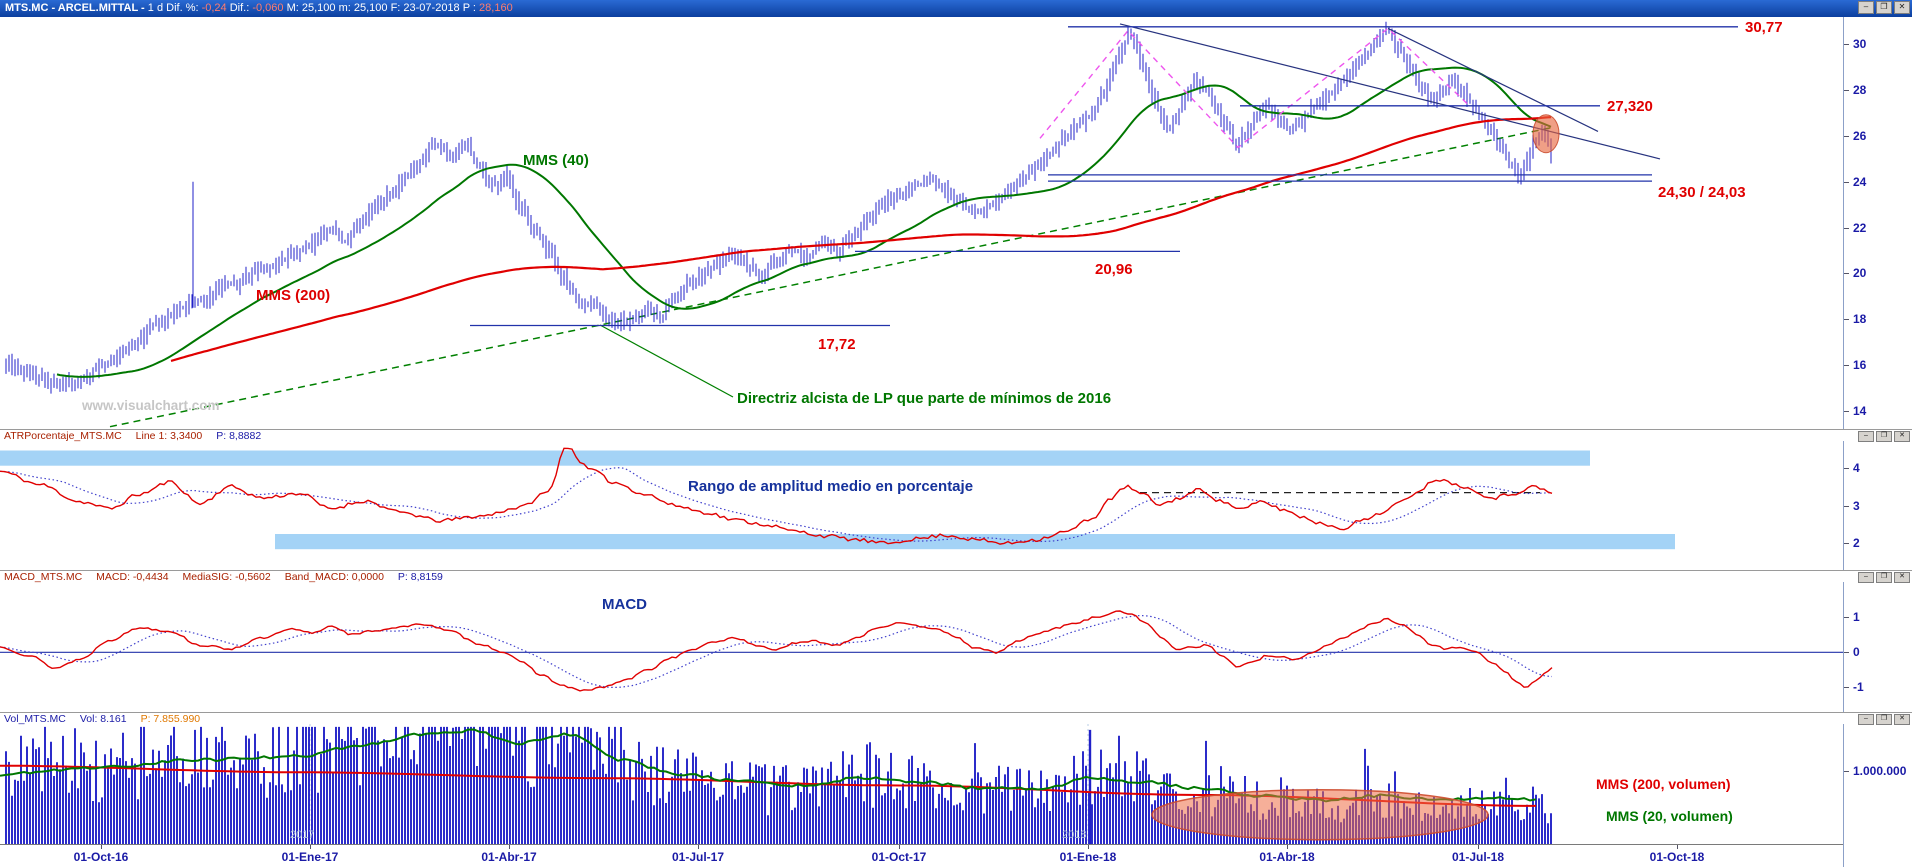 This screenshot has width=1912, height=868. Describe the element at coordinates (43, 577) in the screenshot. I see `header-text-segment: MACD_MTS.MC` at that location.